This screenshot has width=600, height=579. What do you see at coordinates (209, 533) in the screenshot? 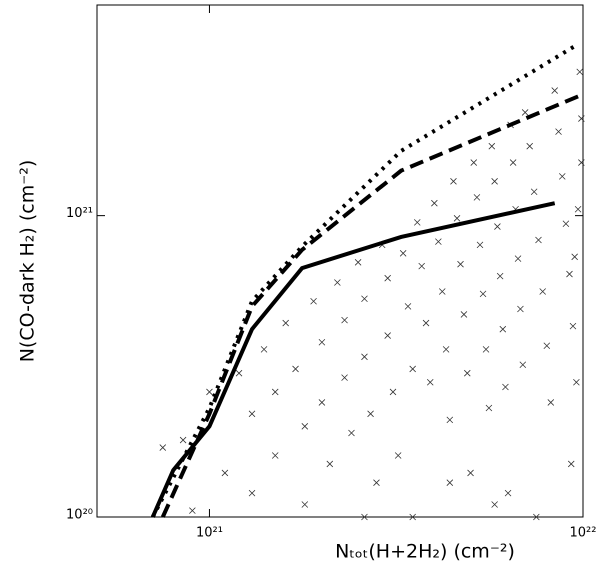
I see `x-tick-label: 10²¹` at bounding box center [209, 533].